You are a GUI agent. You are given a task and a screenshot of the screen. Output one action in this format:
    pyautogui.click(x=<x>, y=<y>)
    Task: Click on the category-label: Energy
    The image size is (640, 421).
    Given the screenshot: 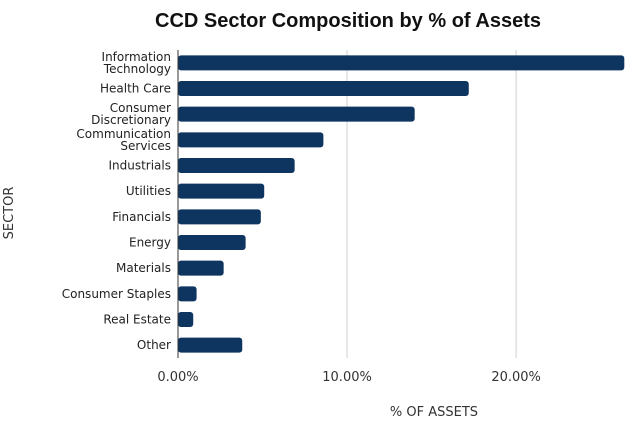 What is the action you would take?
    pyautogui.click(x=150, y=243)
    